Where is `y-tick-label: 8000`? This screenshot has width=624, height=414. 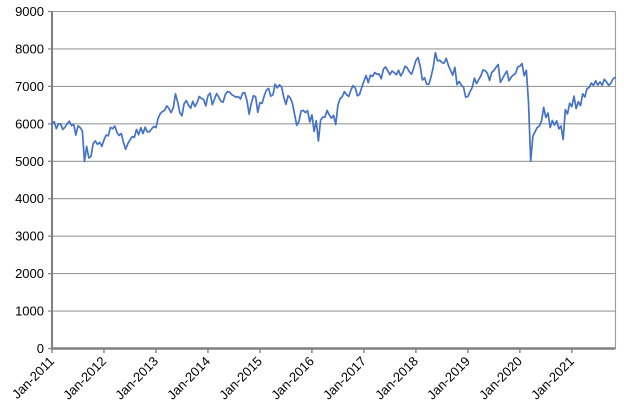 y-tick-label: 8000 is located at coordinates (29, 48).